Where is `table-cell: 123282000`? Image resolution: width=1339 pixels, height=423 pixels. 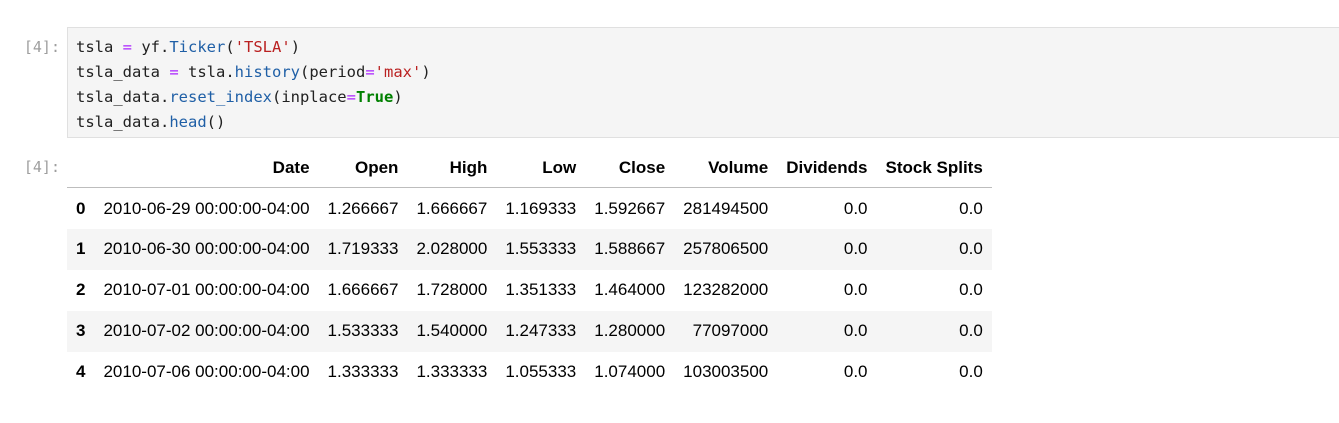
table-cell: 123282000 is located at coordinates (726, 289).